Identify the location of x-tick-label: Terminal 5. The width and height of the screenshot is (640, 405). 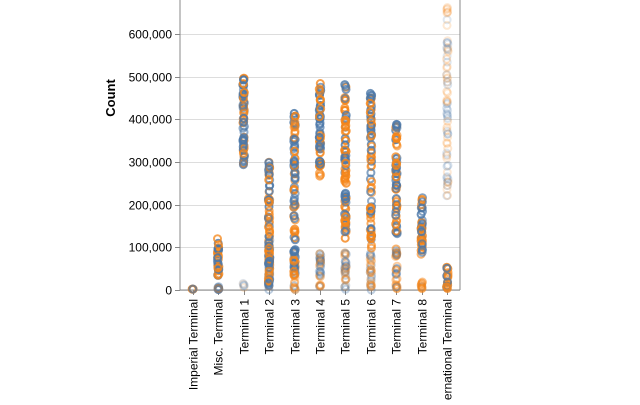
(346, 327).